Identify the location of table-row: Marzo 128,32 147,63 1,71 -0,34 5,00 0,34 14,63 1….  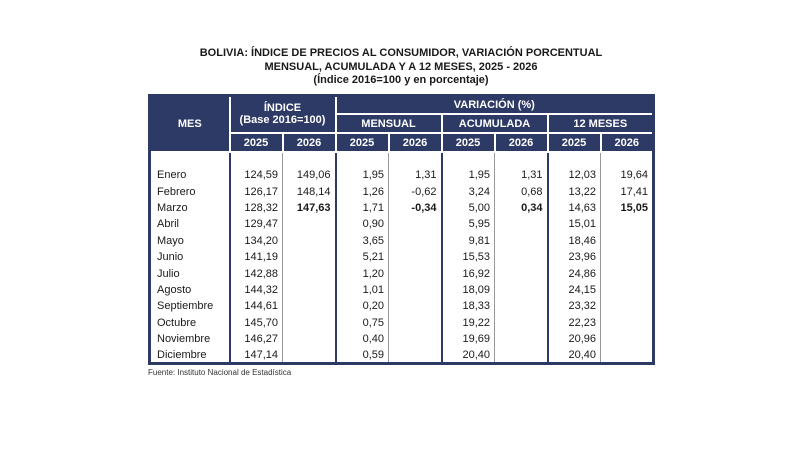
(401, 208).